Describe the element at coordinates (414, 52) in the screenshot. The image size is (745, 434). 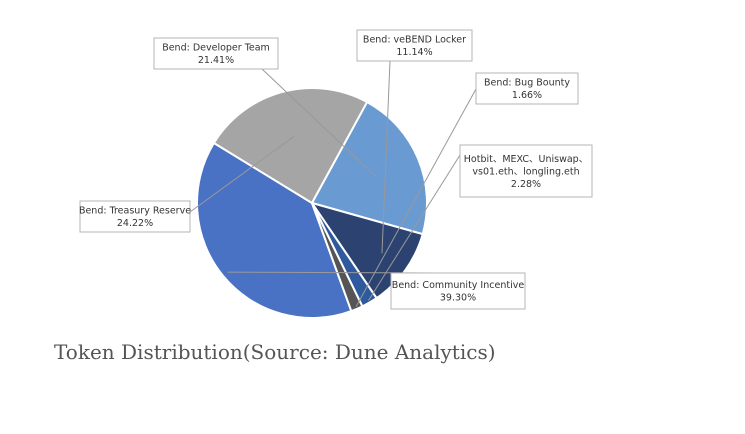
I see `slice-value-label: 11.14%` at that location.